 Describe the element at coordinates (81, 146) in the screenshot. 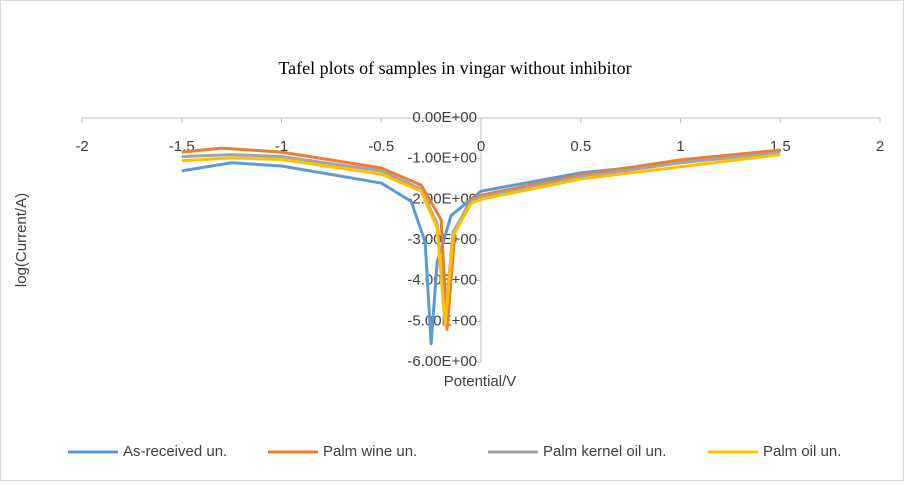

I see `x-tick-label: -2` at that location.